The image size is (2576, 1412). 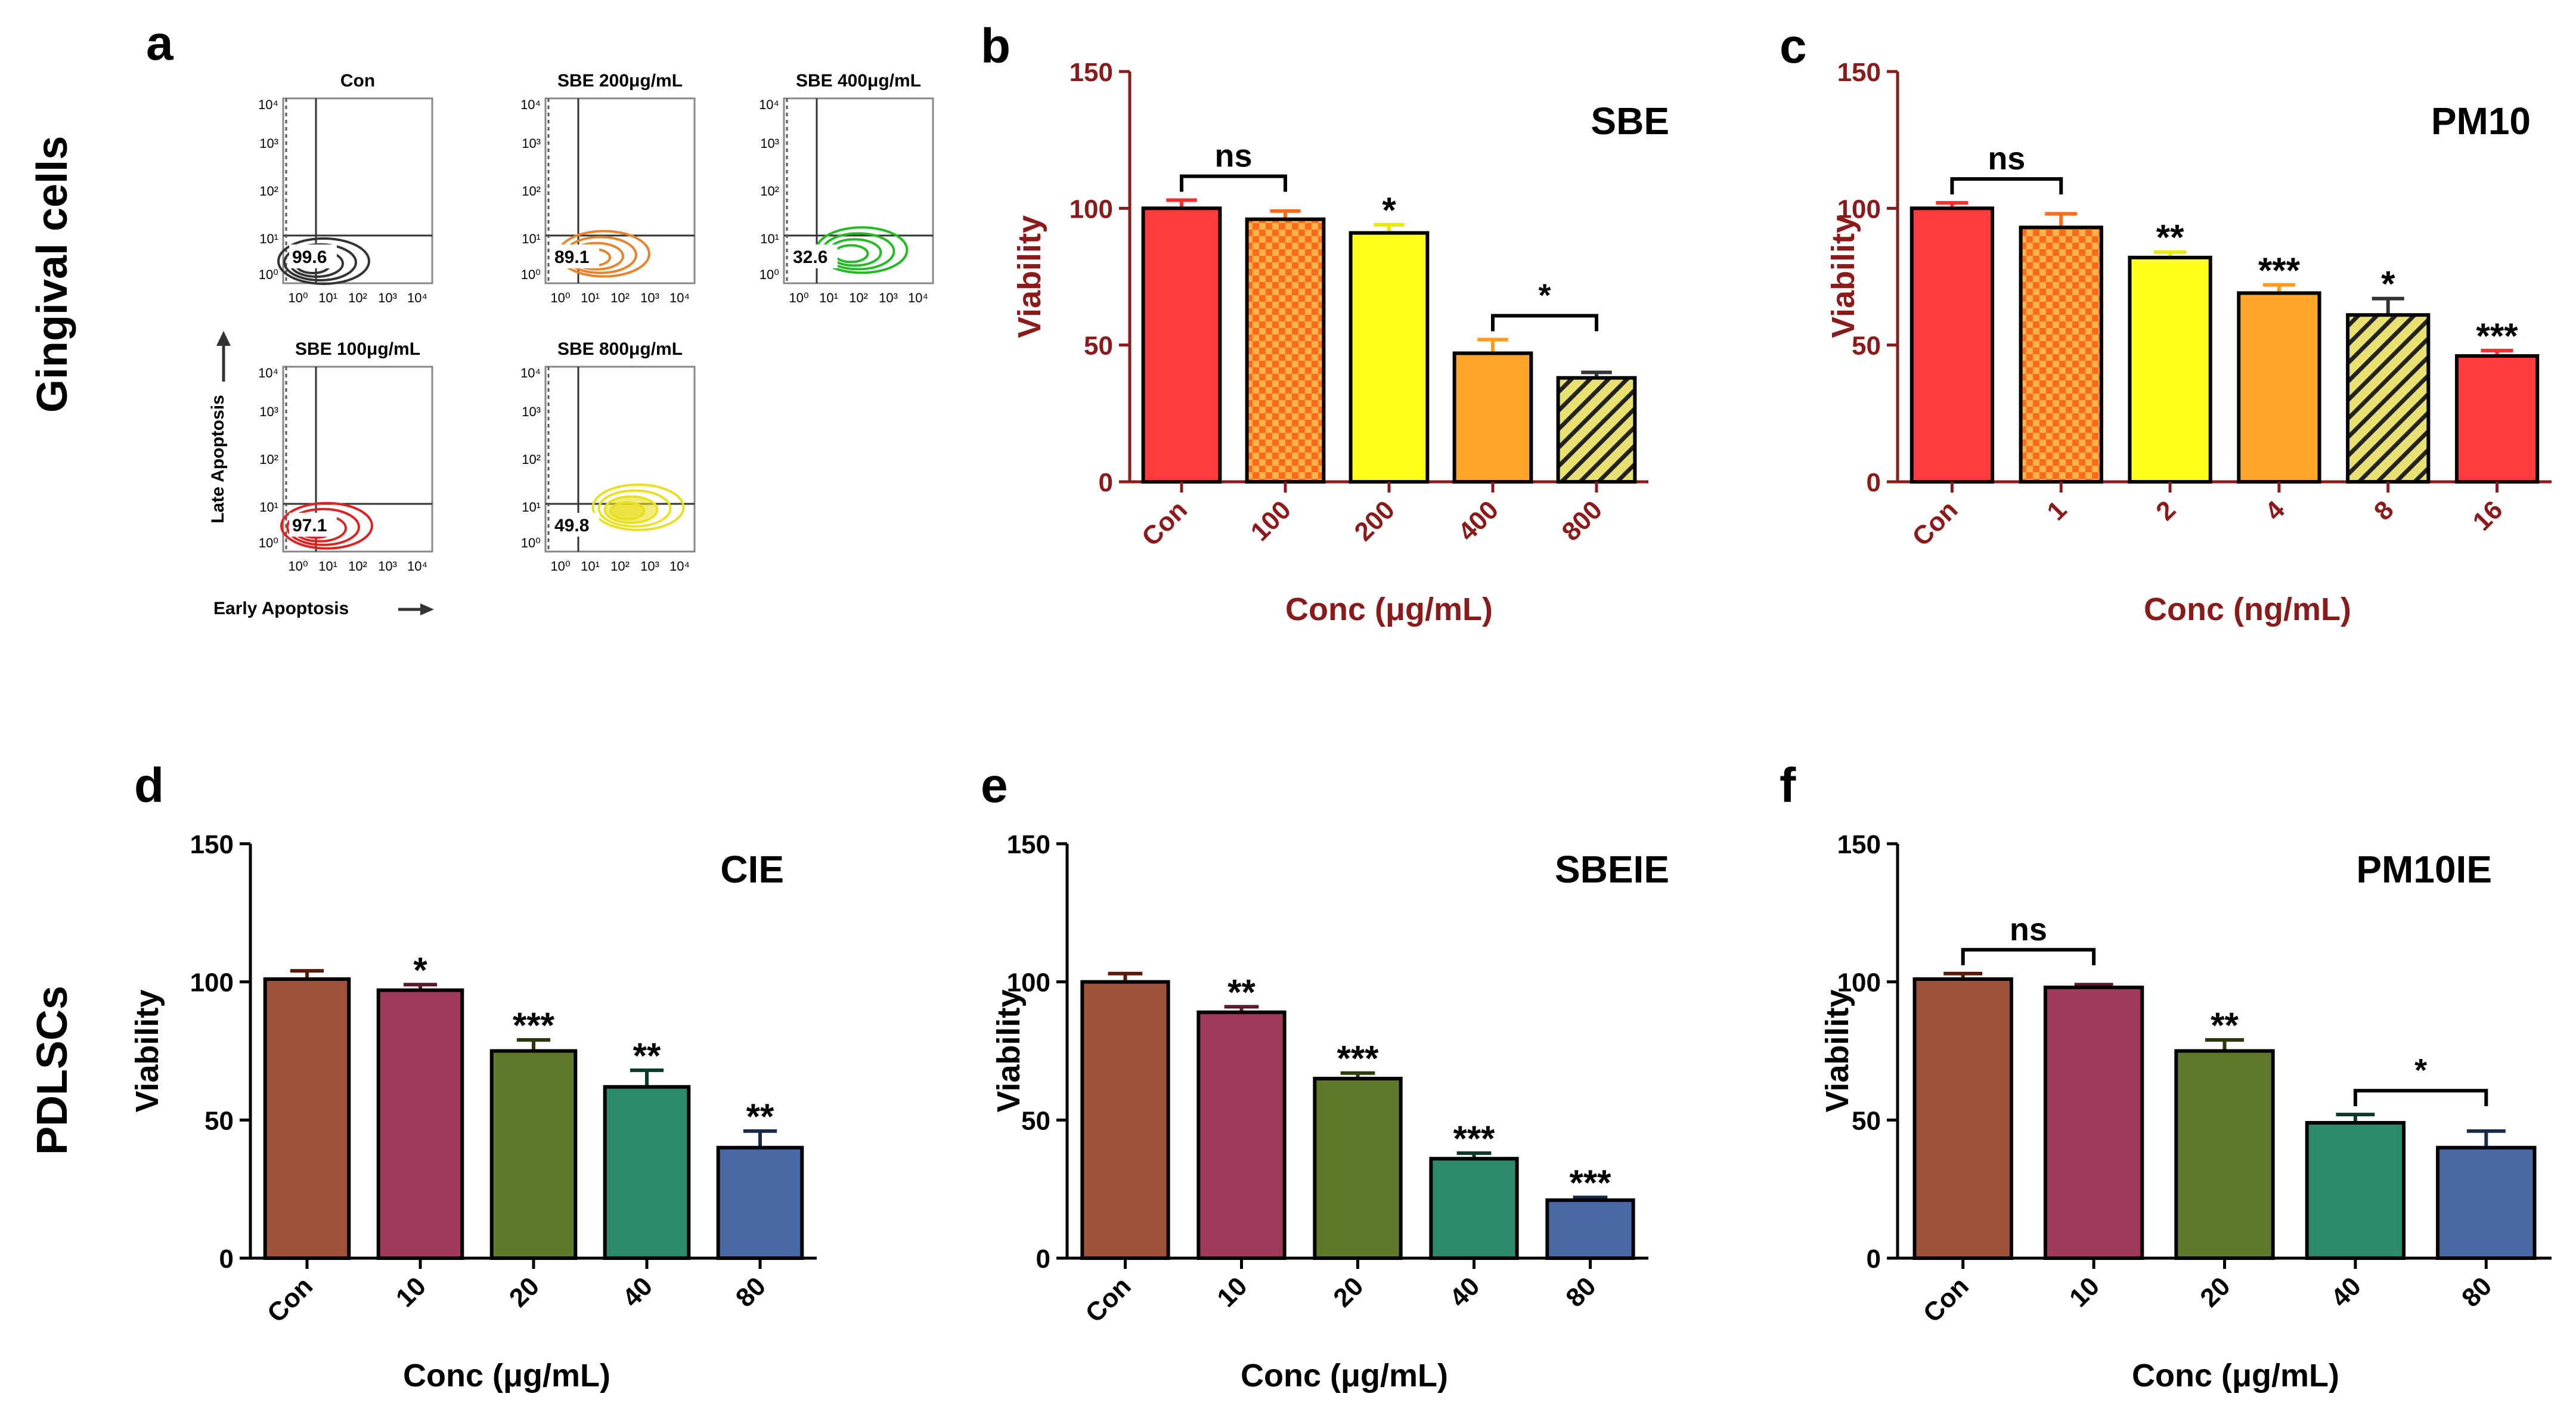 What do you see at coordinates (223, 338) in the screenshot?
I see `up-arrow-icon` at bounding box center [223, 338].